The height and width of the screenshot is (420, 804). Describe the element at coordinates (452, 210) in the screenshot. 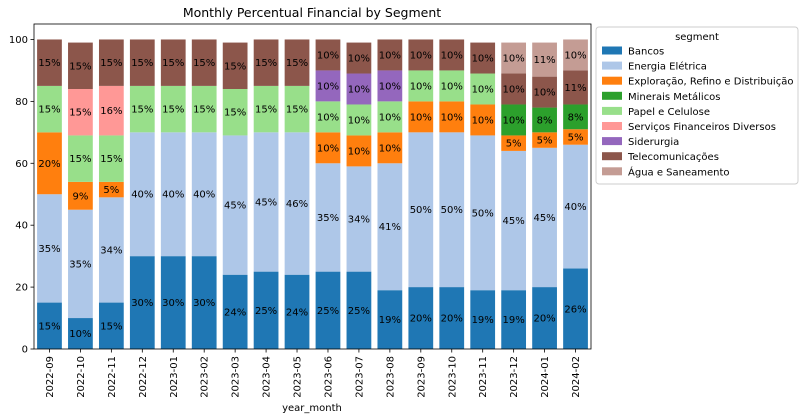

I see `data-label: 50%` at that location.